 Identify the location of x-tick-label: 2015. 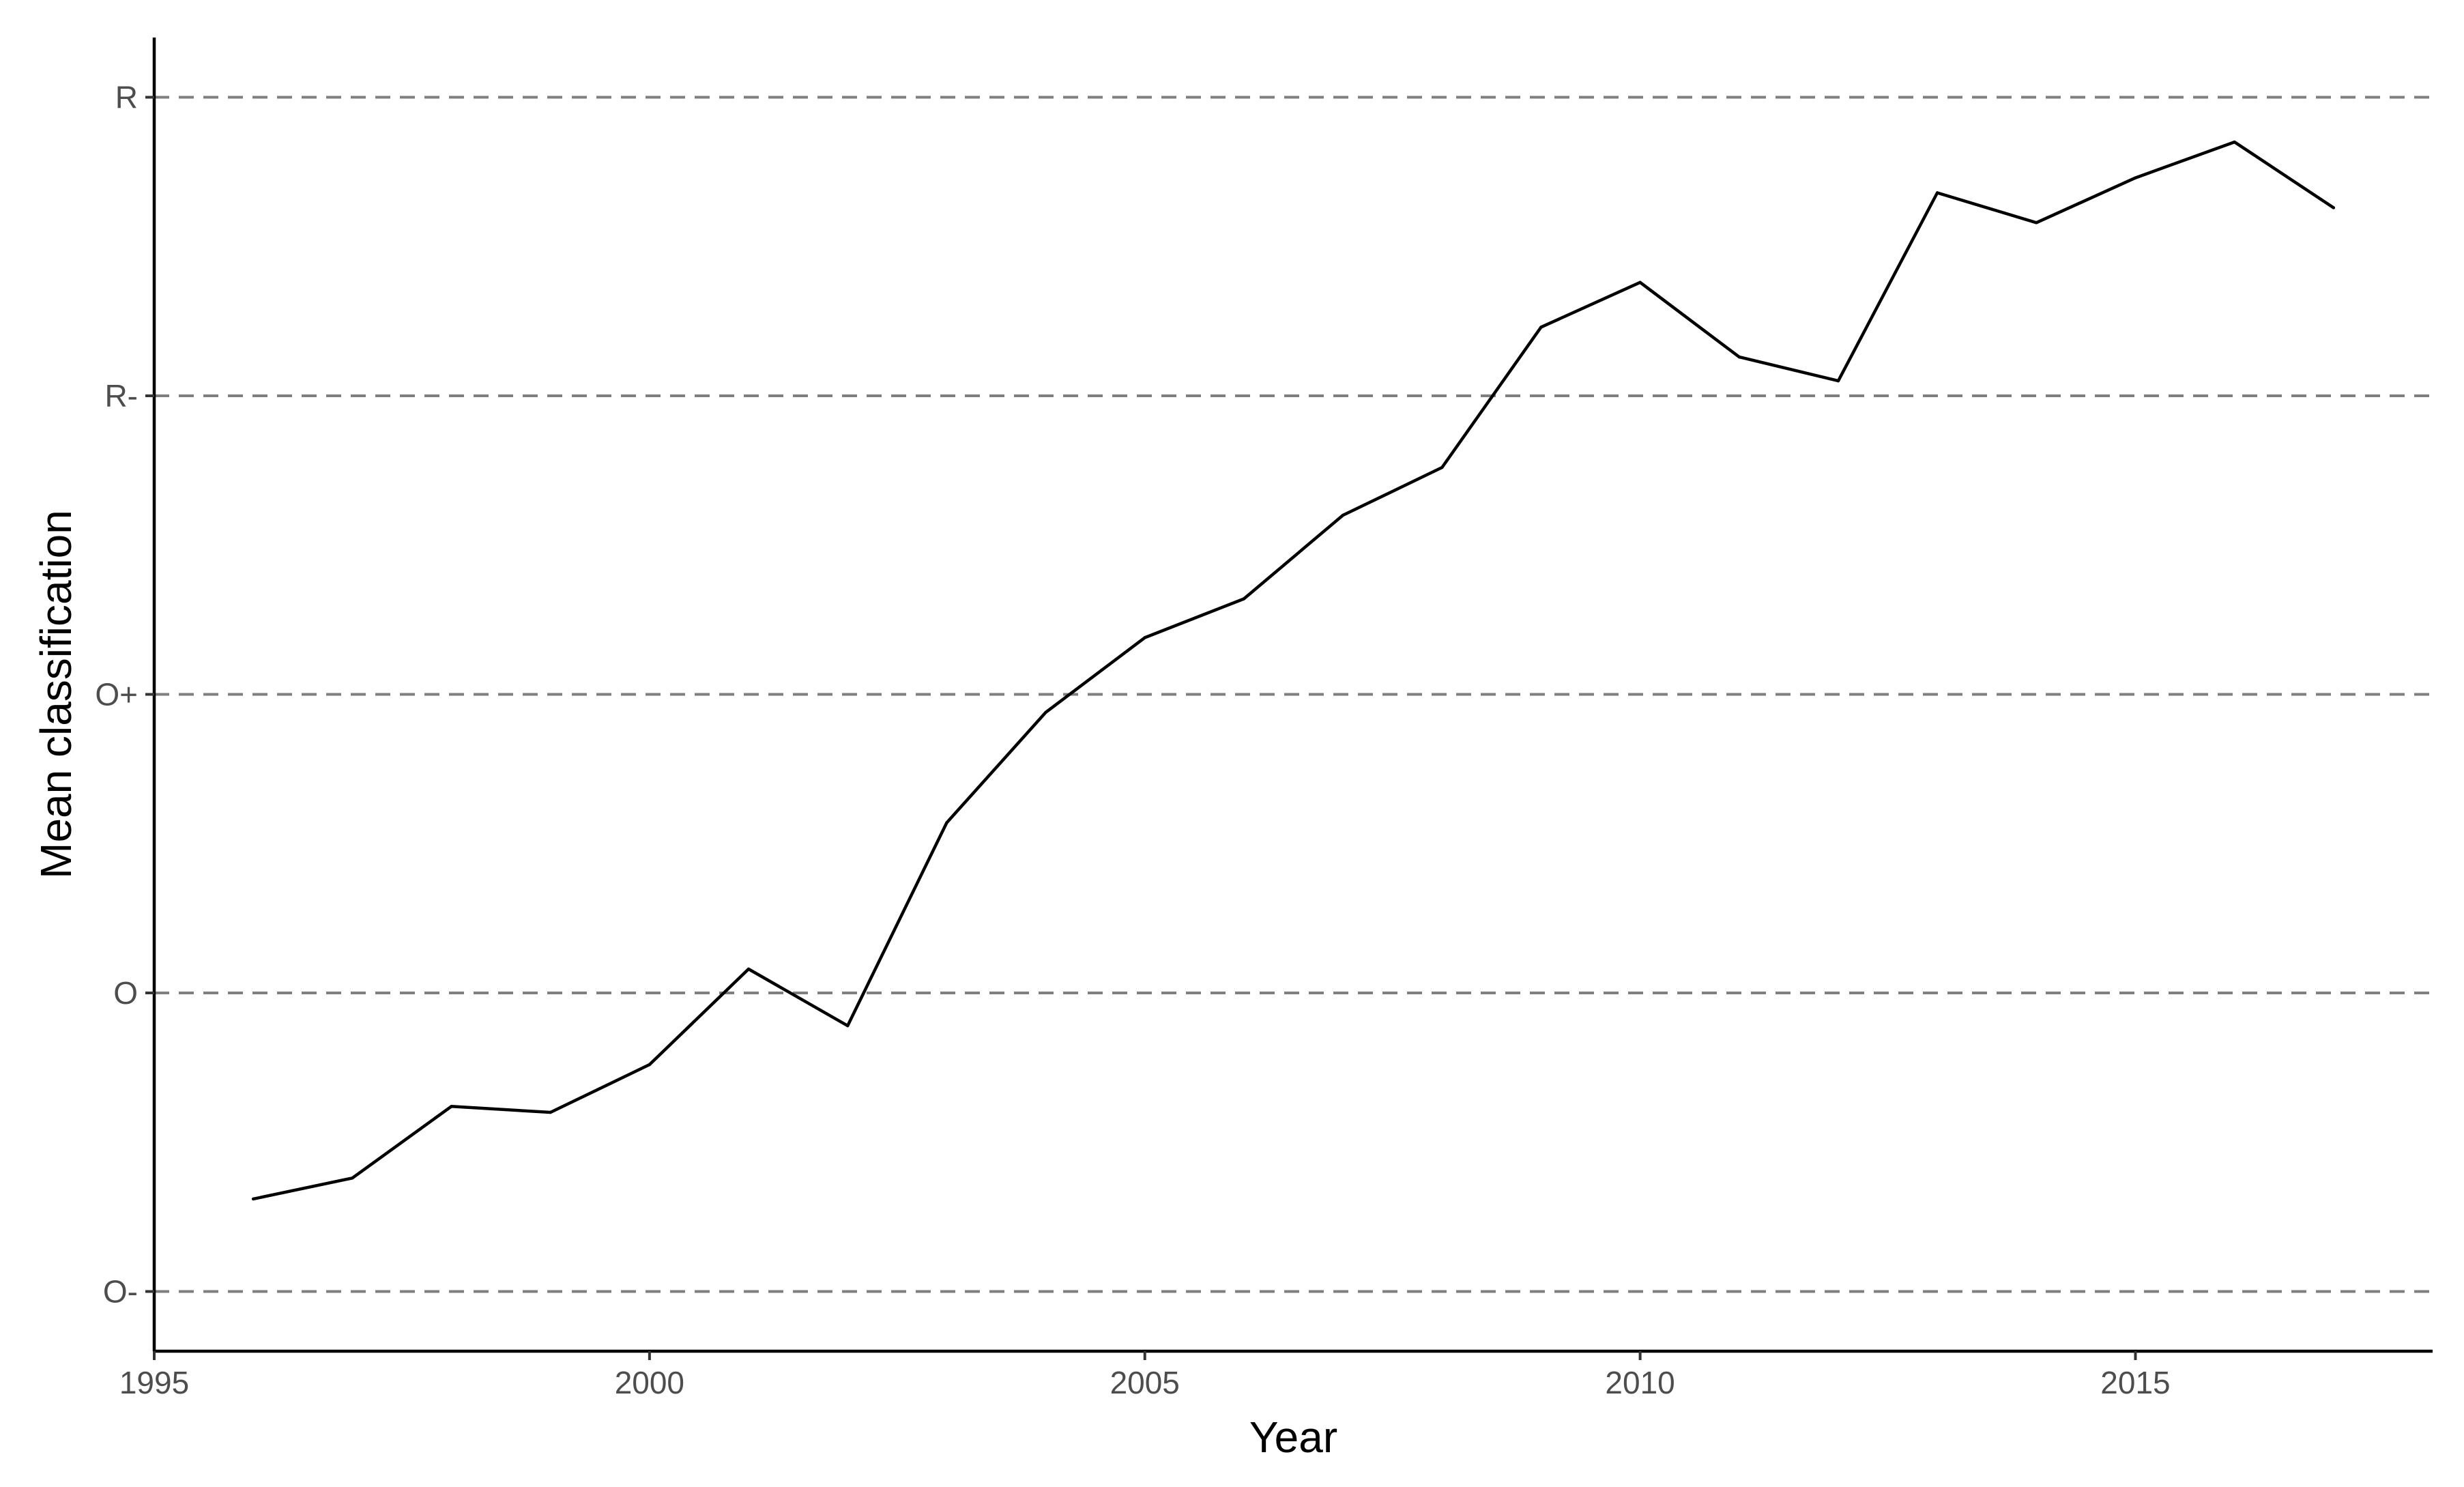
(2135, 1382).